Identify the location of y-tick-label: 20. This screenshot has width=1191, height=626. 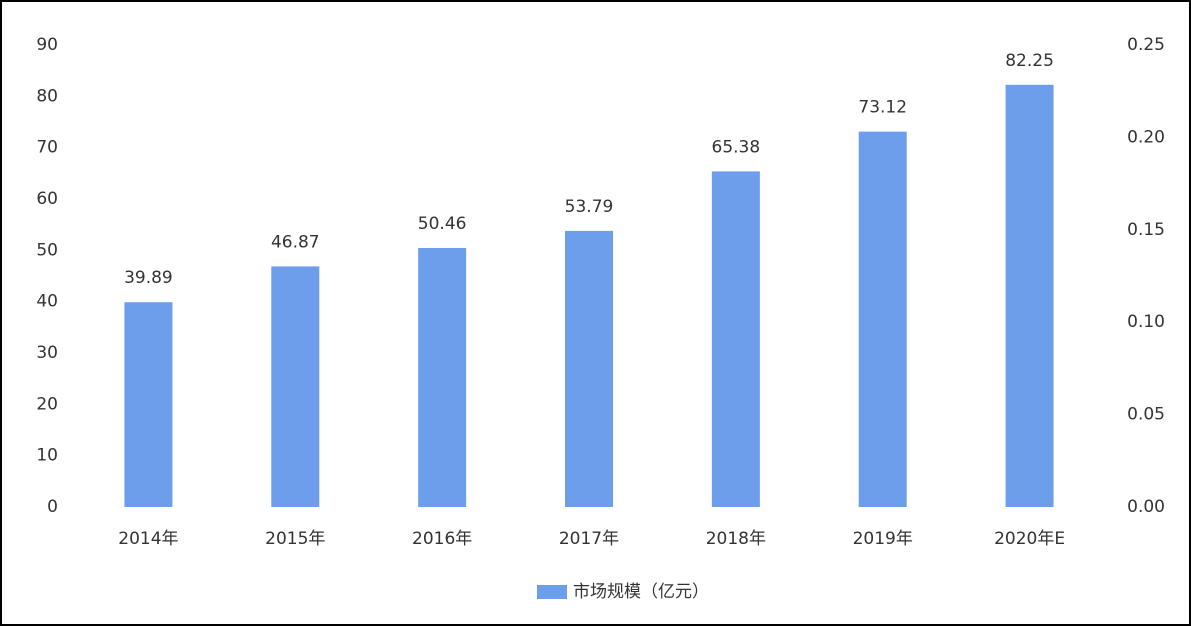
(47, 404).